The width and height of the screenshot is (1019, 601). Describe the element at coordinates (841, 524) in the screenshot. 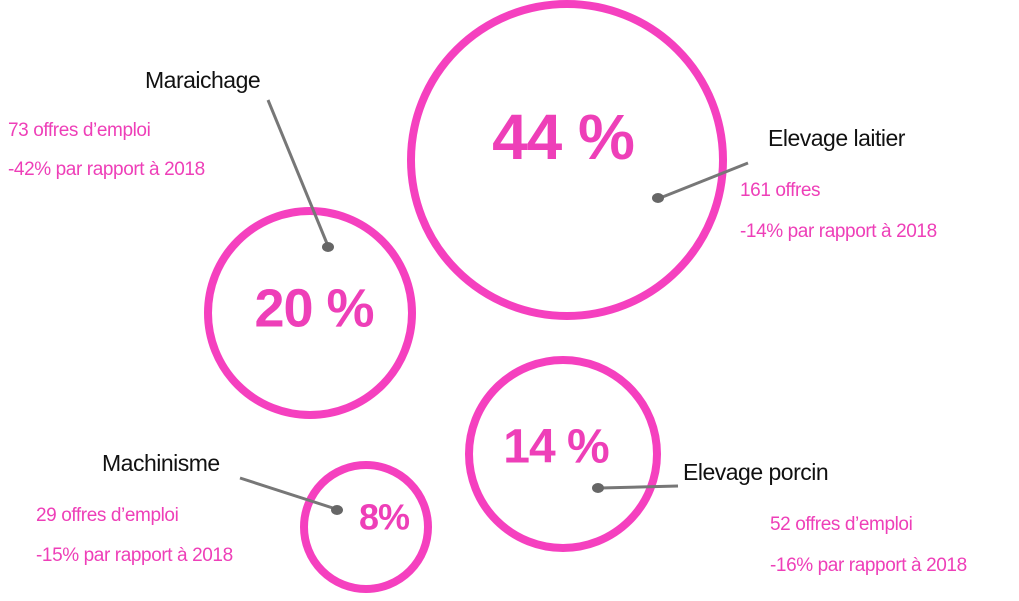

I see `item-offers: 52 offres d’emploi` at that location.